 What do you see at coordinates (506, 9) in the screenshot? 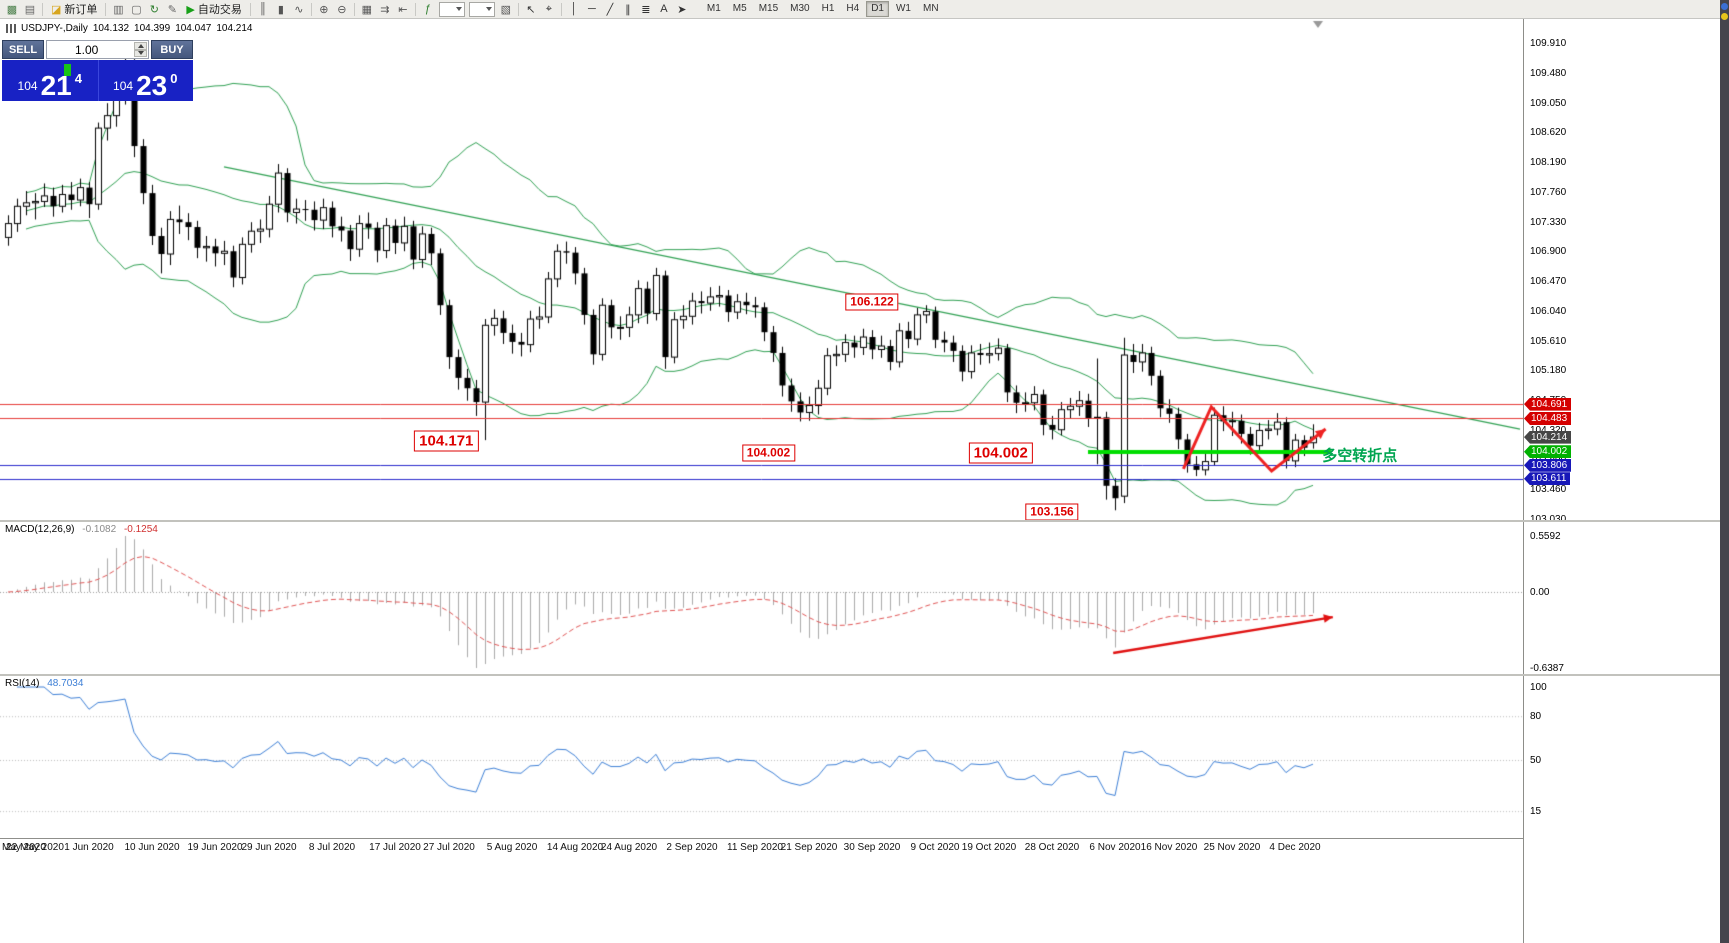
I see `templates-icon: ▧` at bounding box center [506, 9].